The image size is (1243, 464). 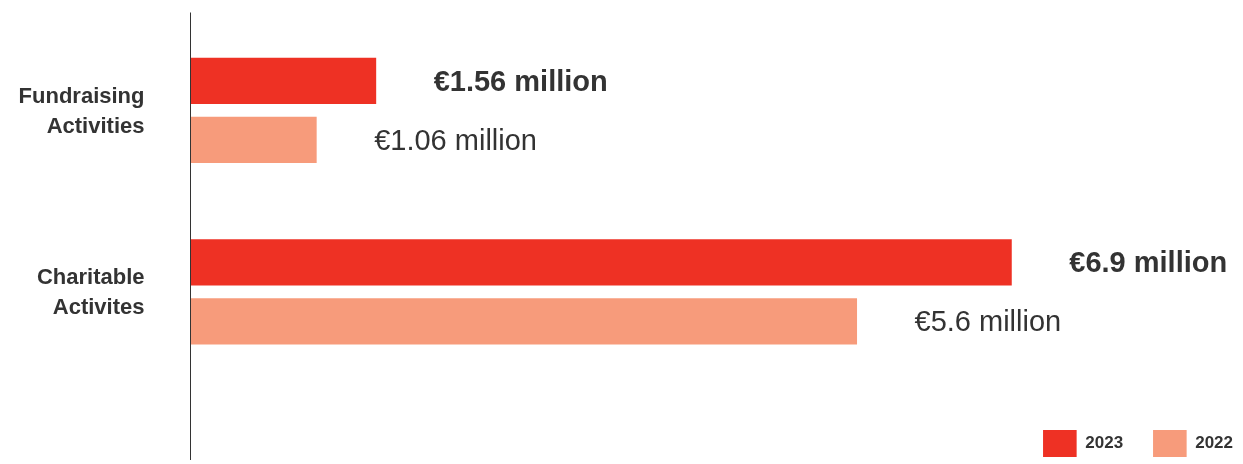 What do you see at coordinates (1148, 262) in the screenshot?
I see `data-label: €6.9 million` at bounding box center [1148, 262].